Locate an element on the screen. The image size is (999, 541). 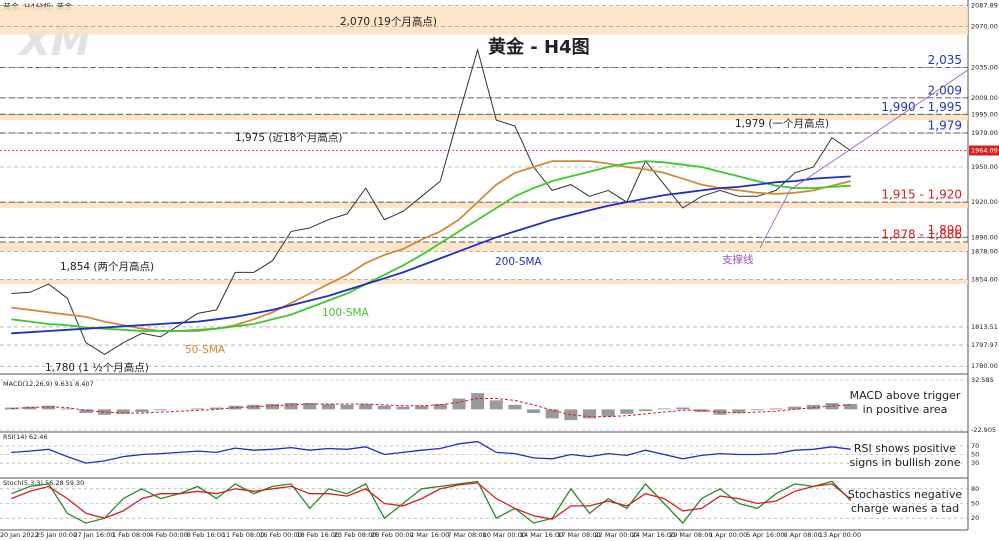
annotation: 50-SMA is located at coordinates (205, 350).